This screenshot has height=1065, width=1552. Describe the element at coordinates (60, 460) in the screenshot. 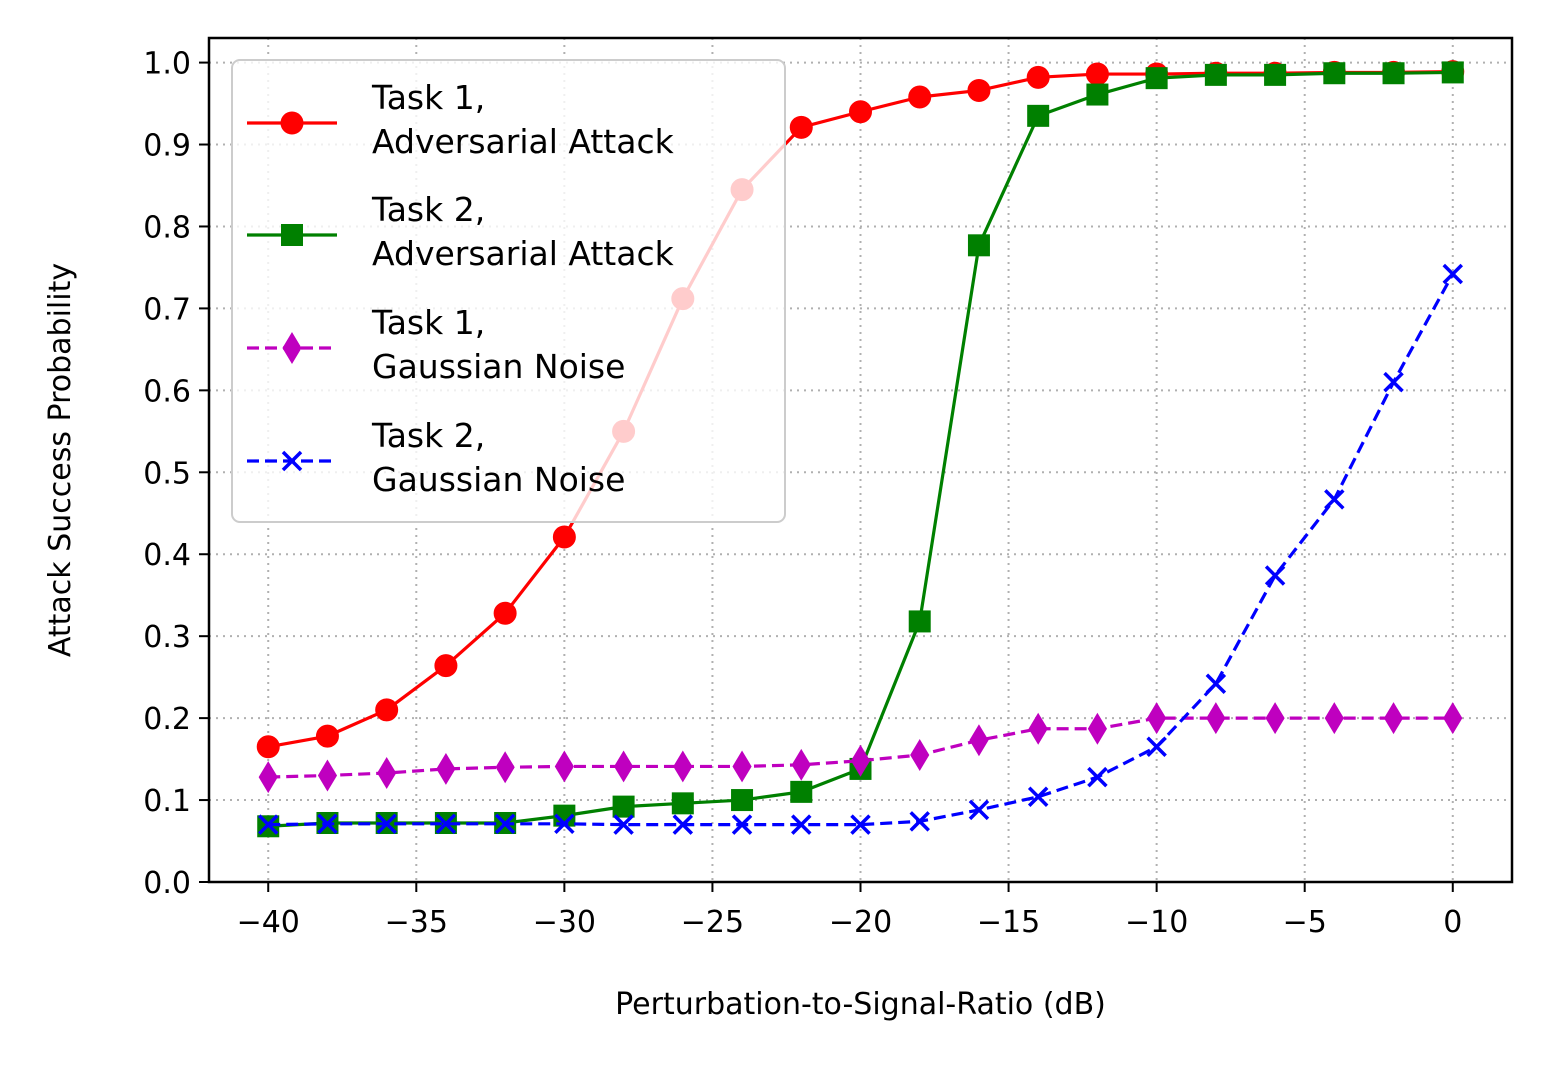

I see `y-axis-label: Attack Success Probability` at that location.